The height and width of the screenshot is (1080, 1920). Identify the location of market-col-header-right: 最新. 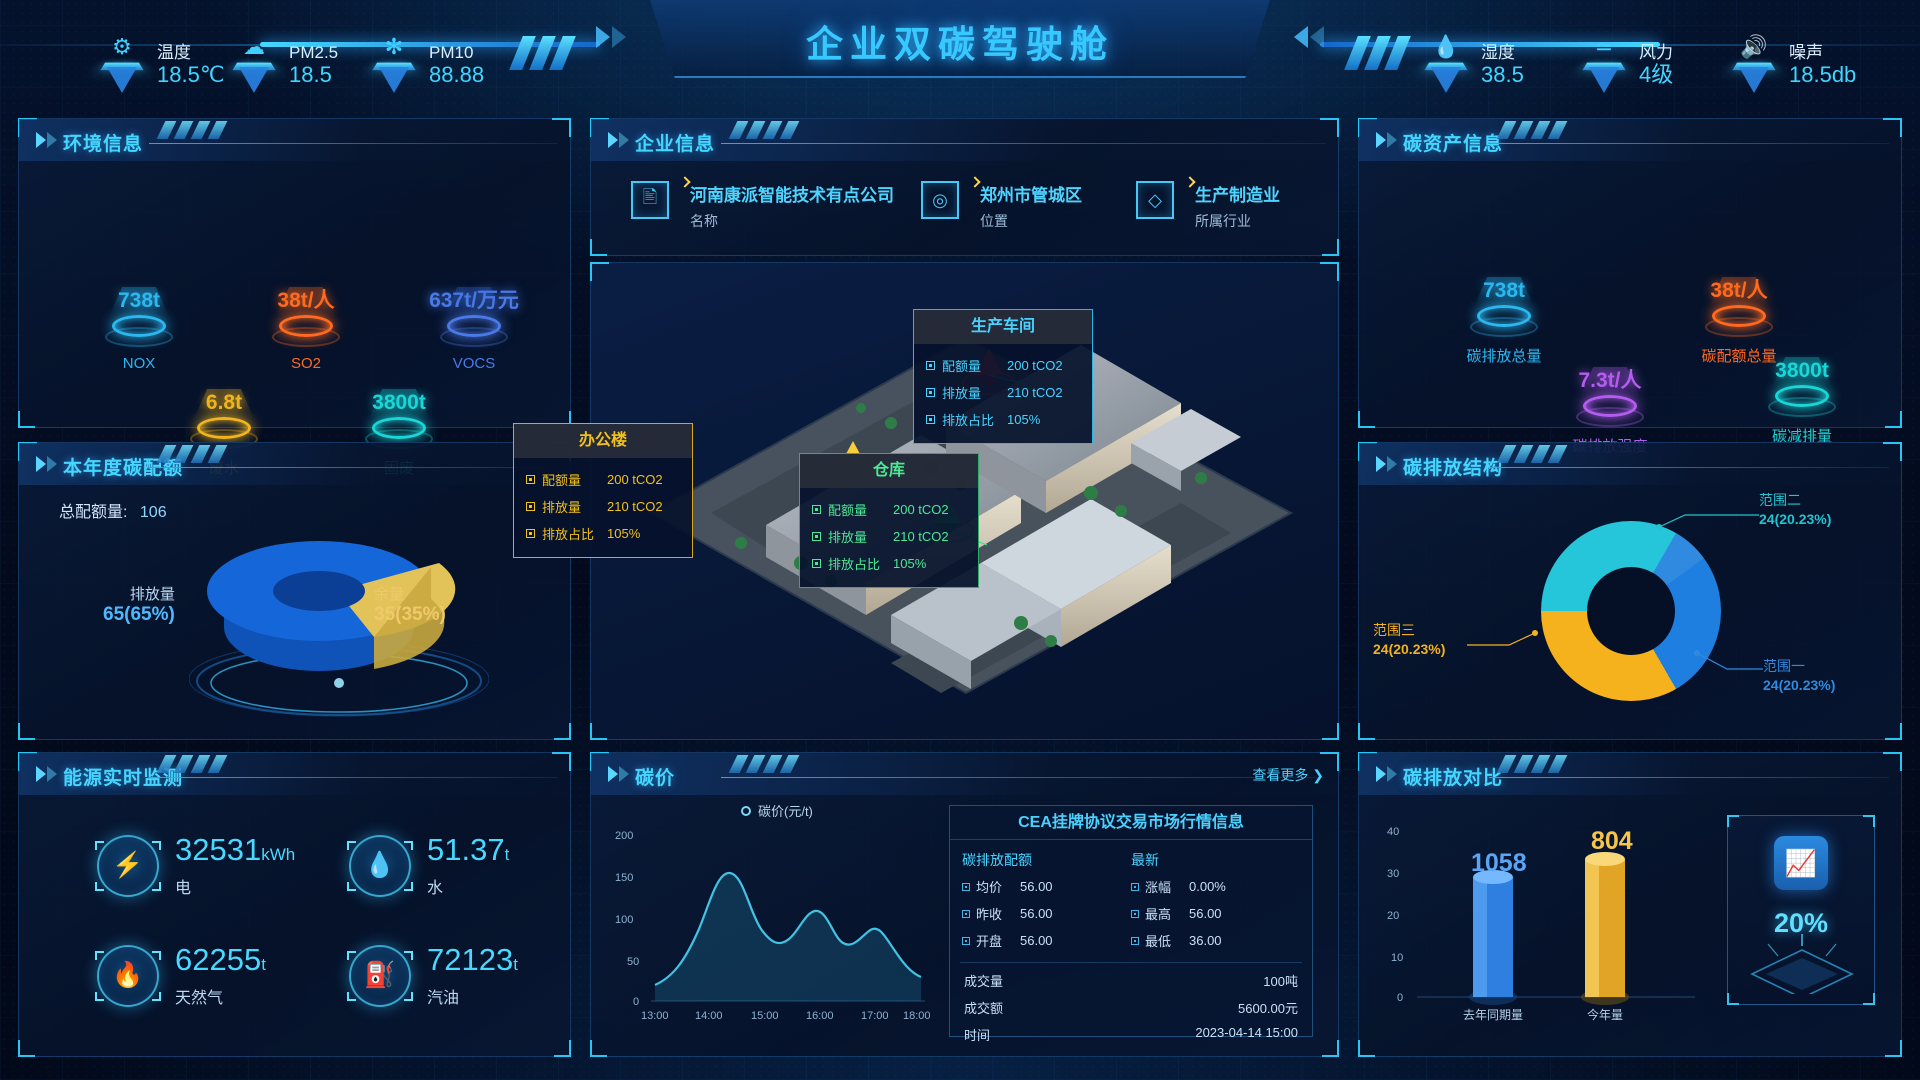
(1145, 860).